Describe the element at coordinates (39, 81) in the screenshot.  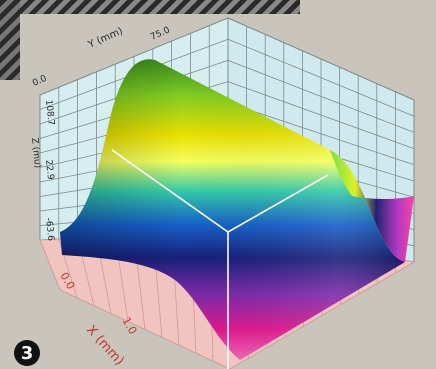
I see `y-tick-0: 0.0` at that location.